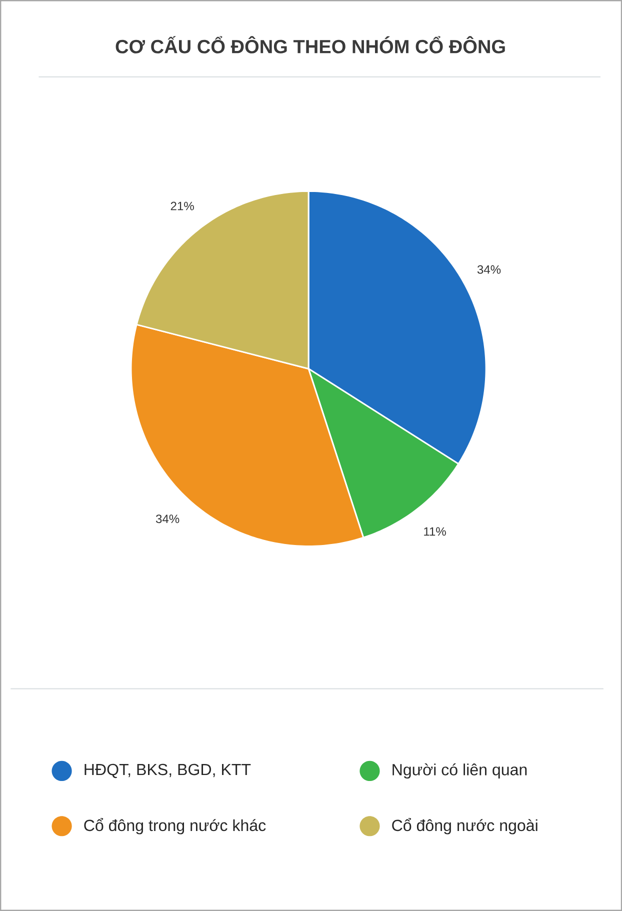  What do you see at coordinates (175, 826) in the screenshot?
I see `legend-label: Cổ đông trong nước khác` at bounding box center [175, 826].